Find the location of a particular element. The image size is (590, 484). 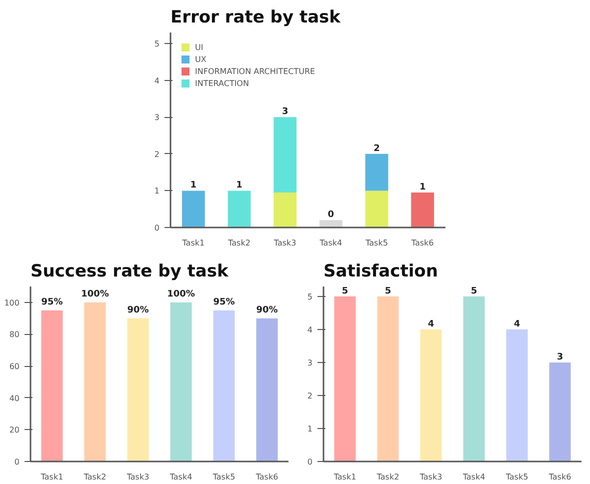

legend-label: UI is located at coordinates (199, 47).